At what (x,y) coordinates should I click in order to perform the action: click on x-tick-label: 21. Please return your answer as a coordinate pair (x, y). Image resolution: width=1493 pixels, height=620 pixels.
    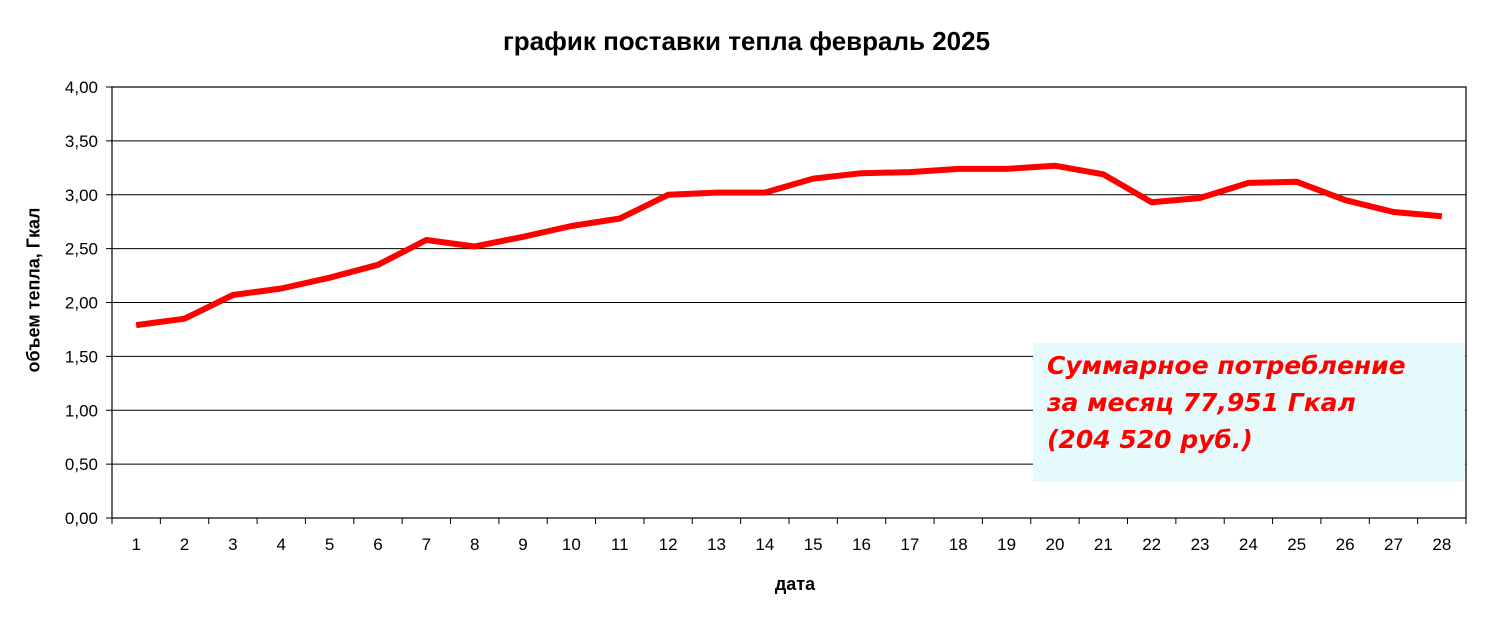
    Looking at the image, I should click on (1103, 544).